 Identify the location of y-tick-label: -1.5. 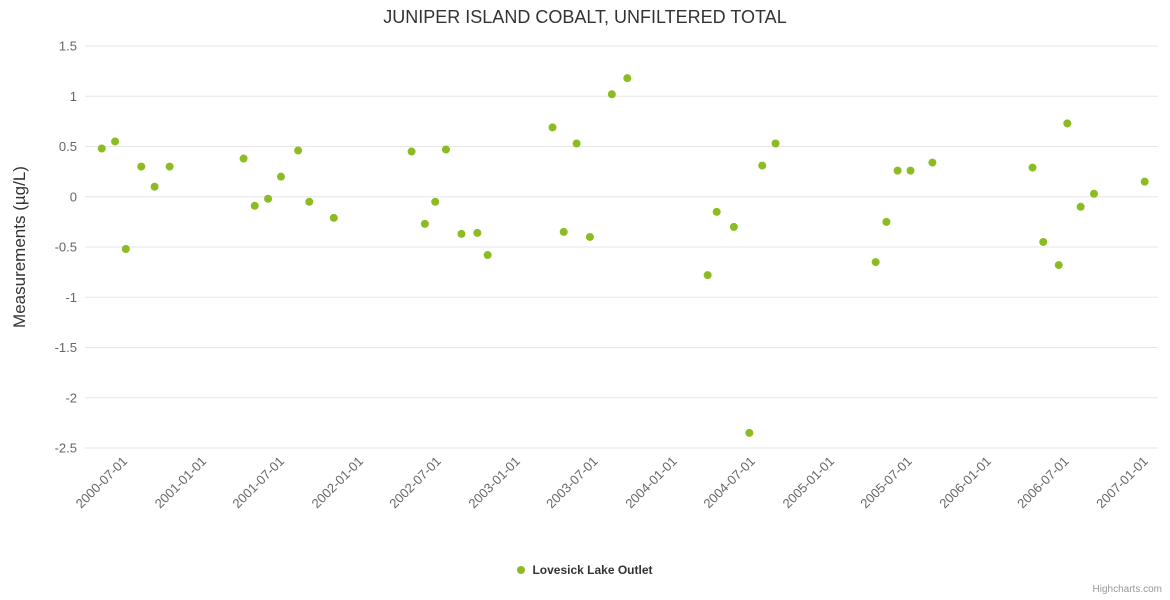
(66, 347).